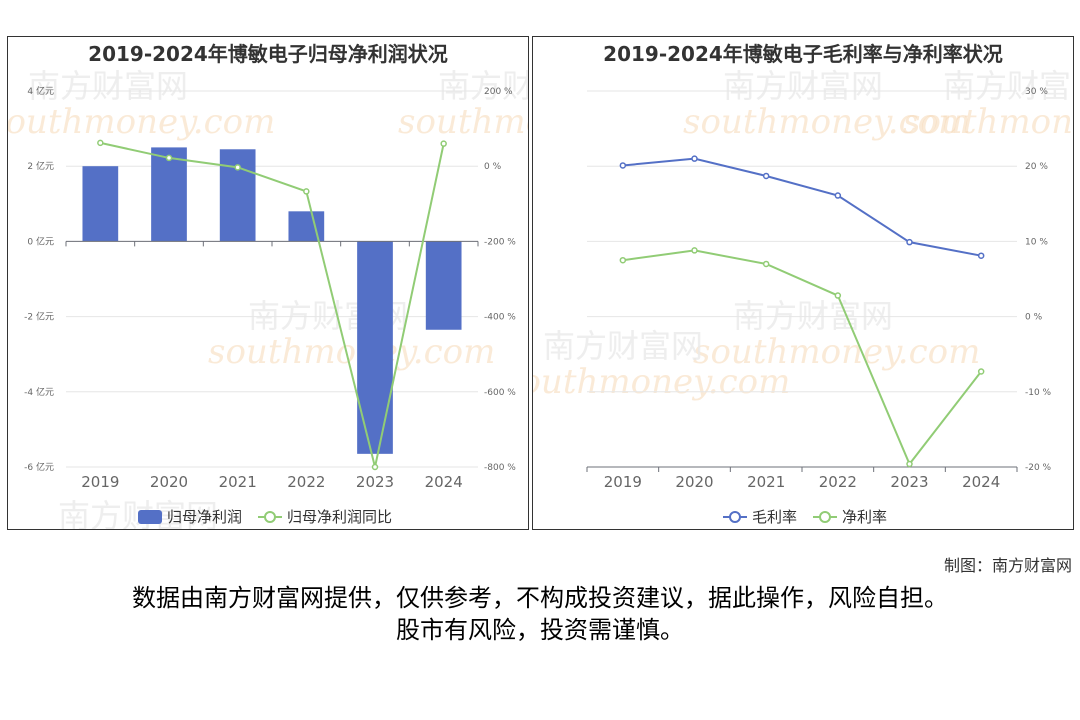 The image size is (1080, 720). Describe the element at coordinates (39, 317) in the screenshot. I see `y-left-tick-label: -2 亿元` at that location.